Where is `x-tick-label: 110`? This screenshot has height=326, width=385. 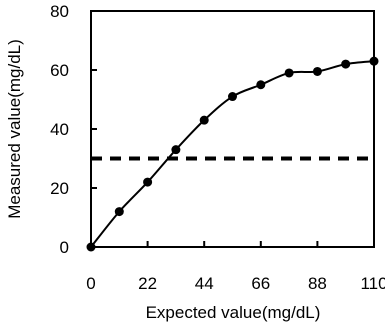 x-tick-label: 110 is located at coordinates (372, 283).